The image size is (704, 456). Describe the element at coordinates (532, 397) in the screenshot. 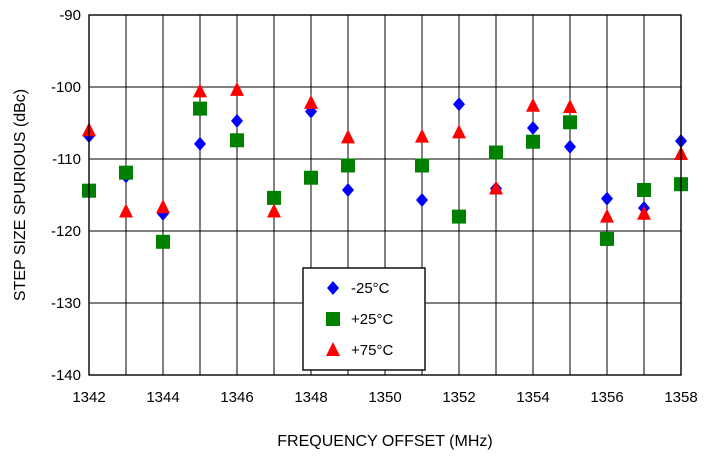

I see `x-tick-label: 1354` at that location.